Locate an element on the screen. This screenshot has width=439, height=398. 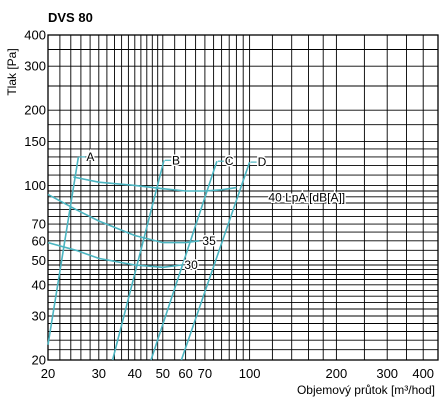
y-axis-label: Tlak [Pa] is located at coordinates (12, 71).